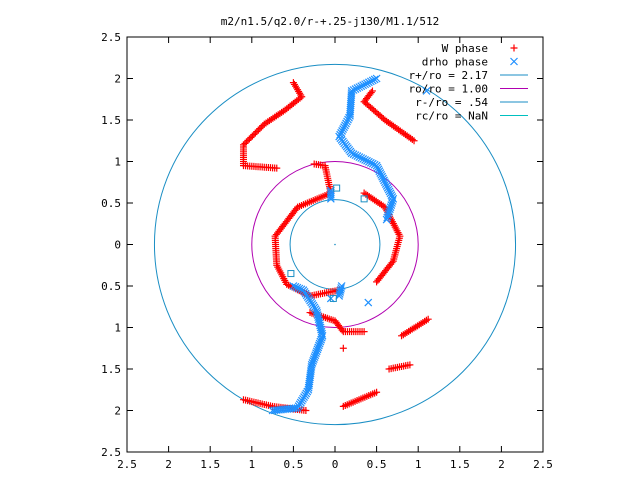 The image size is (640, 480). I want to click on x-tick-label: 2, so click(501, 464).